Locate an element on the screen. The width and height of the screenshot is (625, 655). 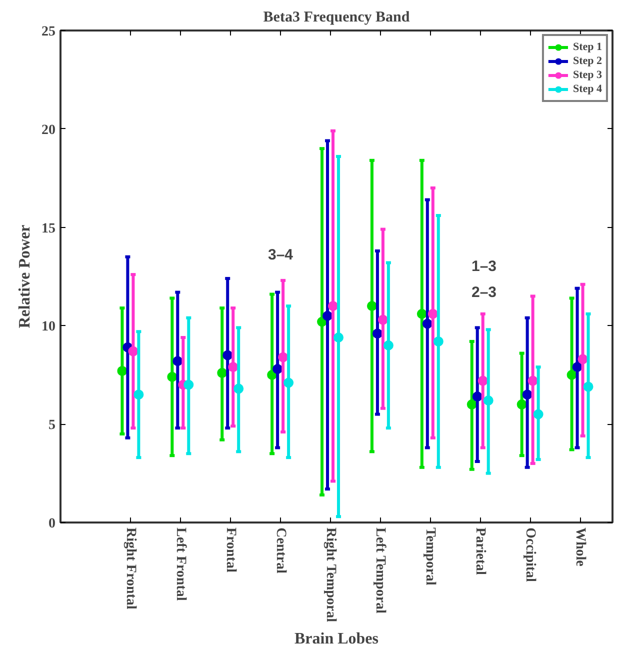
y-tick-label: 5 is located at coordinates (52, 426).